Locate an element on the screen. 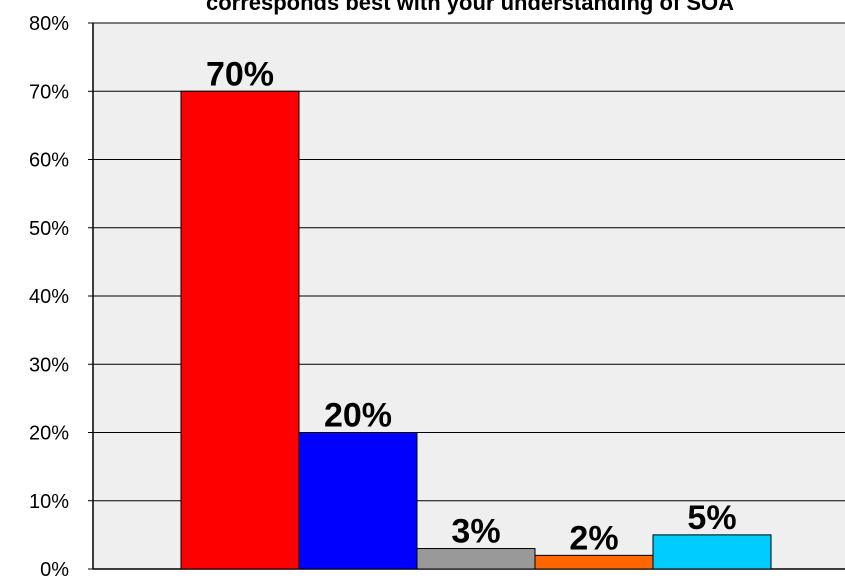  data-label: 2% is located at coordinates (593, 538).